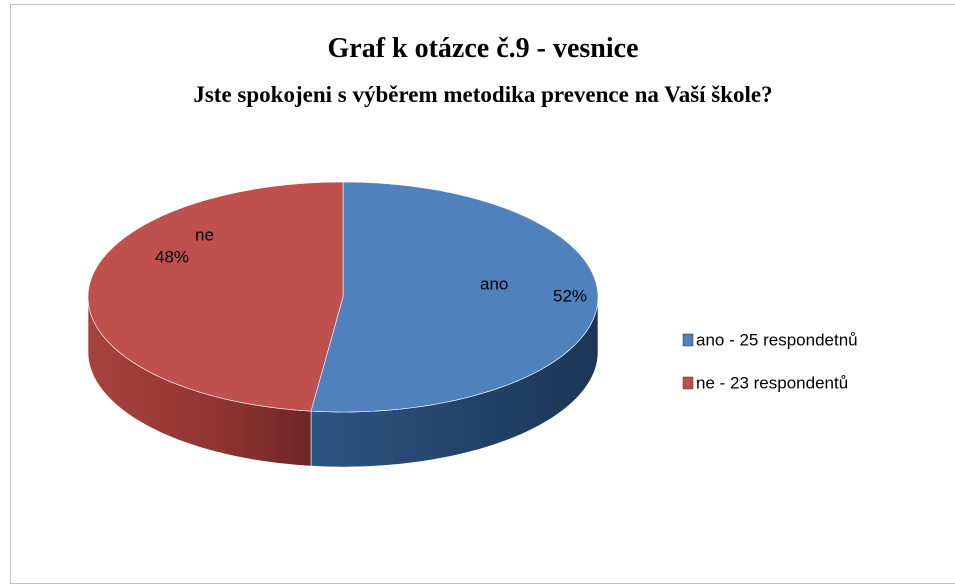 The image size is (955, 584). Describe the element at coordinates (483, 48) in the screenshot. I see `chart-title: Graf k otázce č.9 - vesnice` at that location.